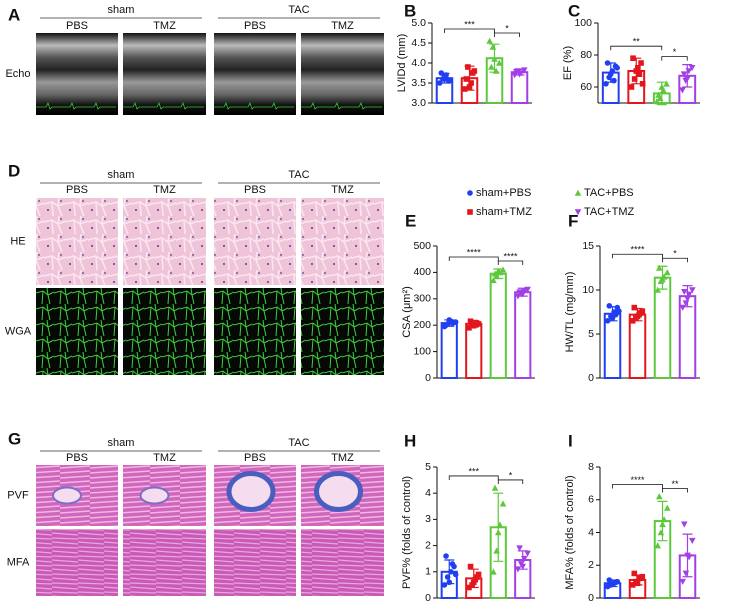  I want to click on y-tick-label: 8, so click(591, 467).